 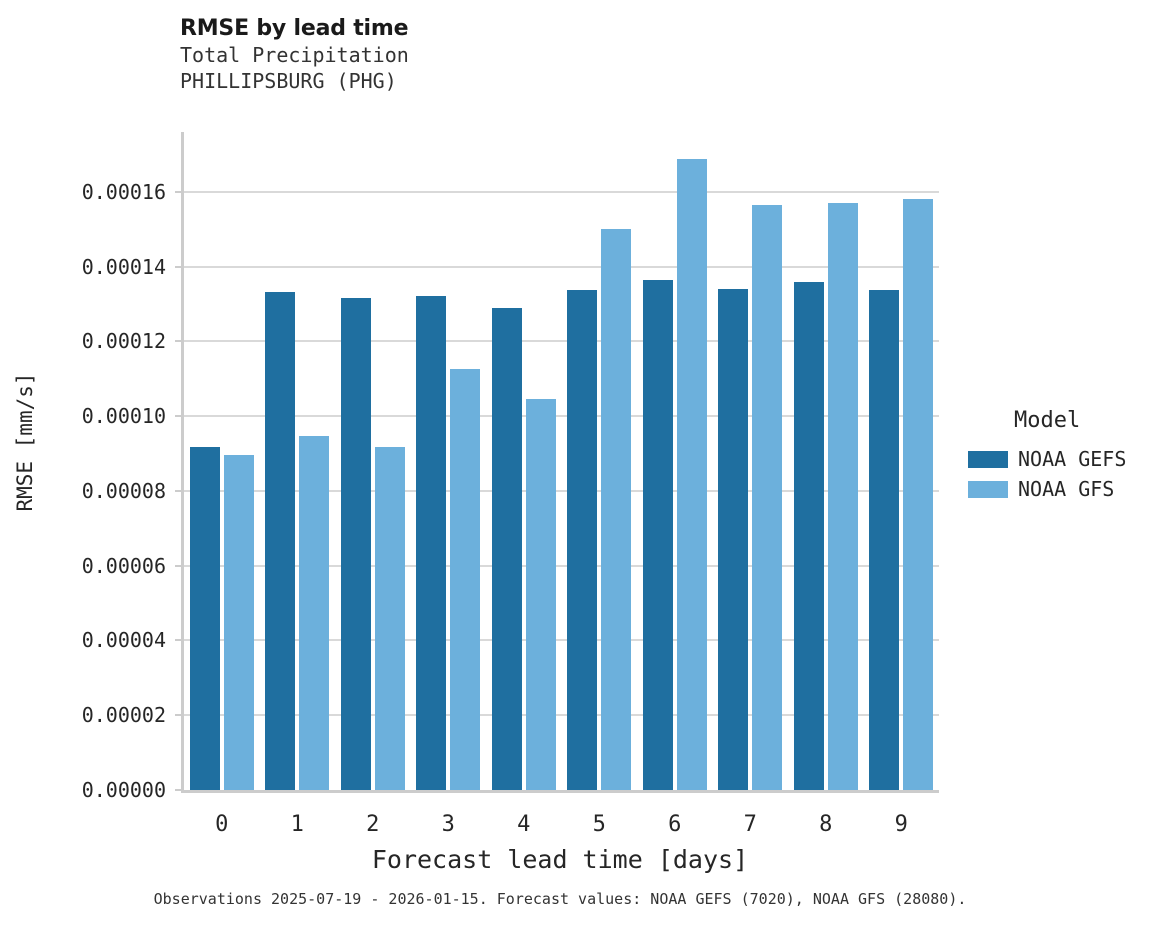 What do you see at coordinates (297, 824) in the screenshot?
I see `x-axis-tick-label-1: 1` at bounding box center [297, 824].